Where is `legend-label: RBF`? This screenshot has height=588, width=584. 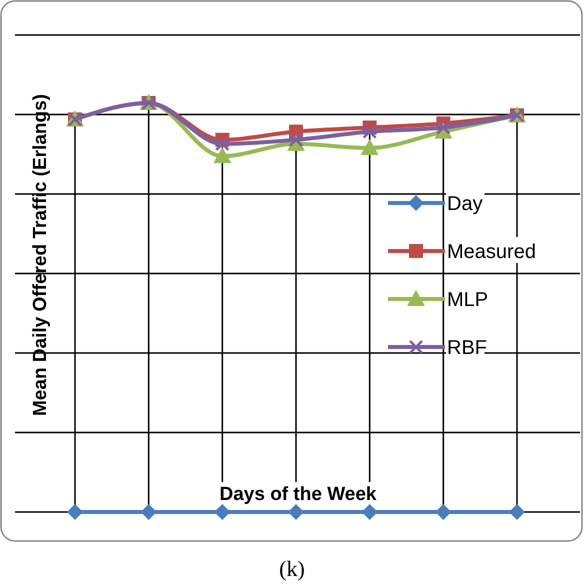
legend-label: RBF is located at coordinates (467, 348).